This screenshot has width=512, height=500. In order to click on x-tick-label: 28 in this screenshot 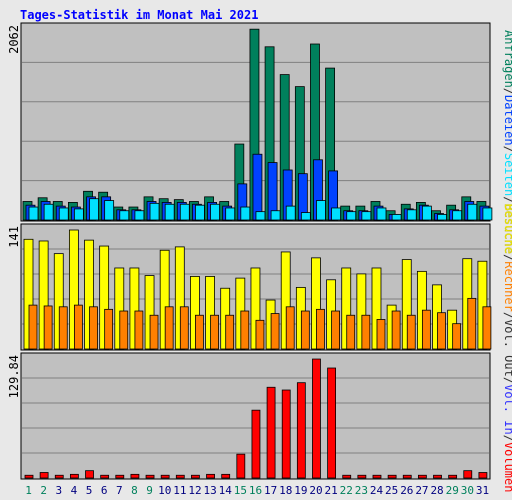, I will do `click(436, 490)`.